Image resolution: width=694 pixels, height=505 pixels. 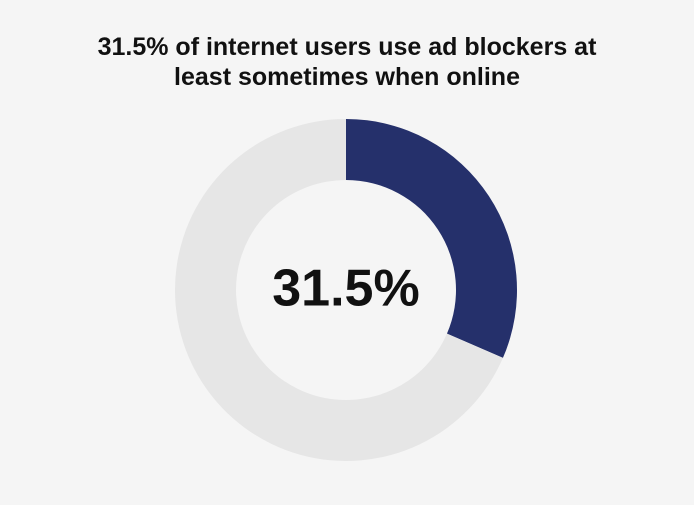 I want to click on donut-segment, so click(x=431, y=238).